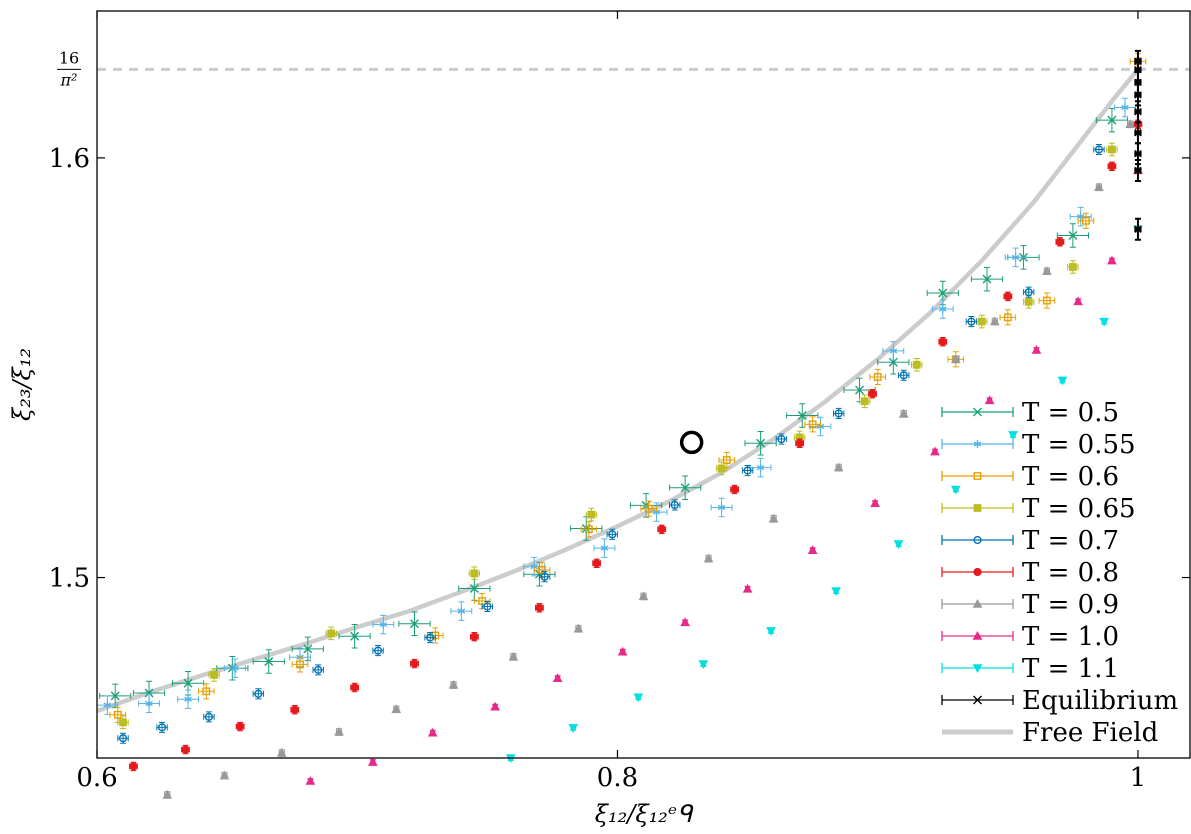 This screenshot has height=834, width=1191. What do you see at coordinates (1059, 701) in the screenshot?
I see `legend-entry-9: Equilibrium` at bounding box center [1059, 701].